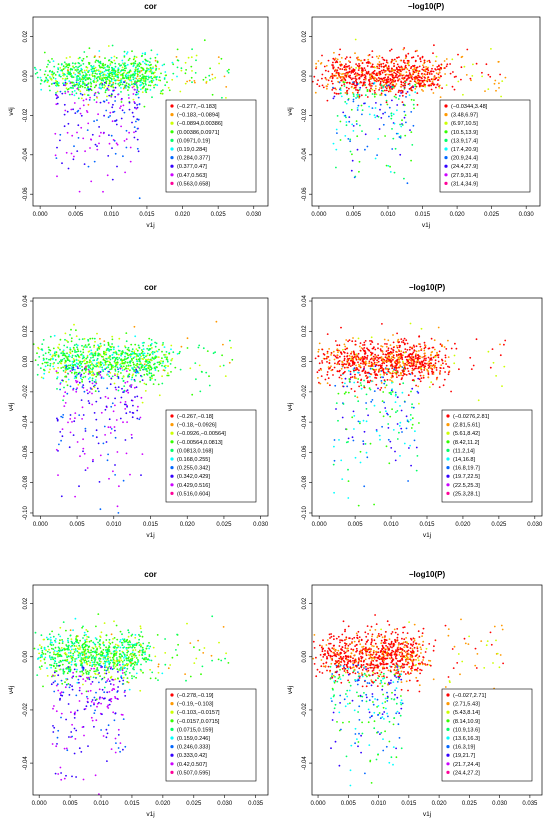 This screenshot has height=831, width=550. Describe the element at coordinates (464, 460) in the screenshot. I see `legend-entry: (14,16.8]` at that location.